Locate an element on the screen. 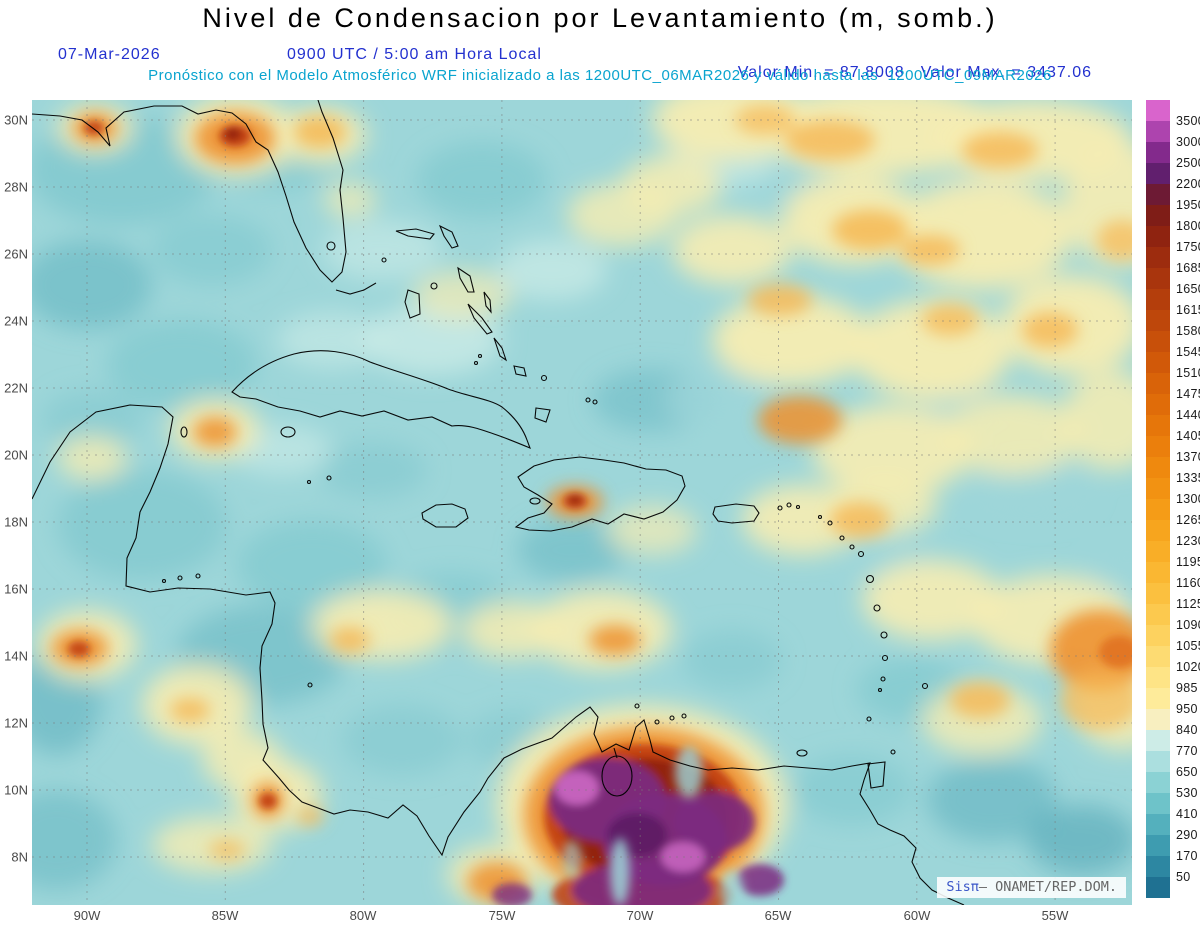 This screenshot has height=927, width=1200. colorbar-label: 1370 is located at coordinates (1188, 457).